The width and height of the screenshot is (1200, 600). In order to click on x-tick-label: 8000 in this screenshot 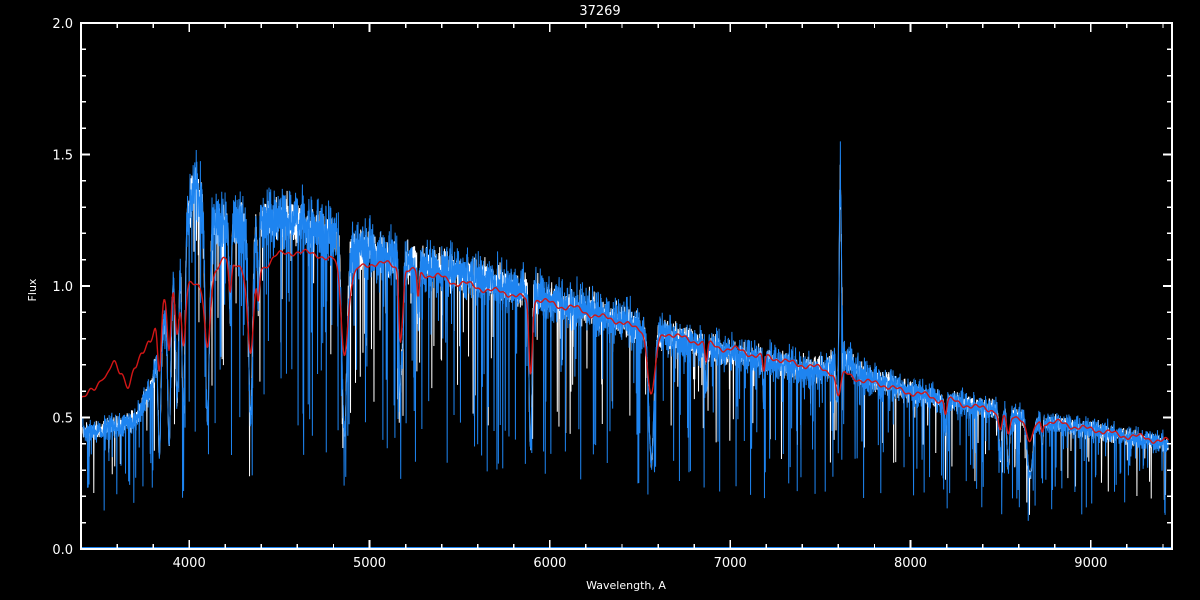, I will do `click(910, 563)`.